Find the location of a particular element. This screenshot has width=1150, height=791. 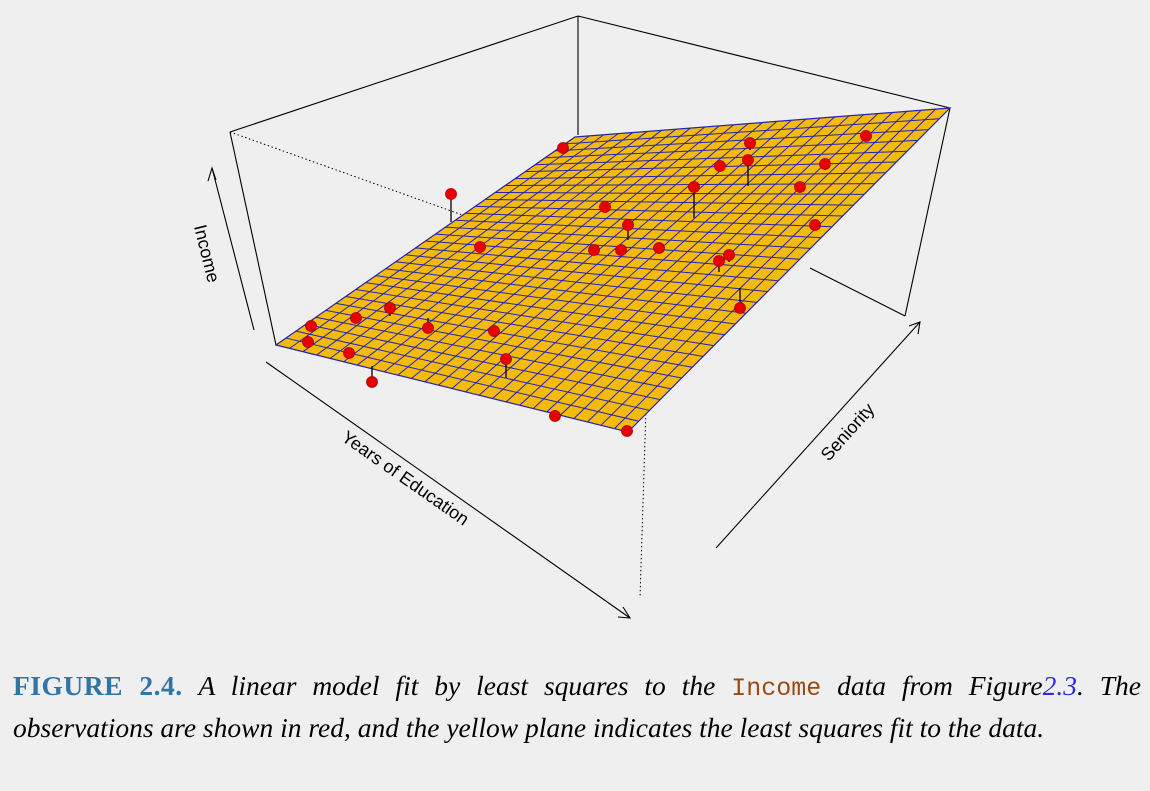

seniority-axis-arrow is located at coordinates (818, 435).